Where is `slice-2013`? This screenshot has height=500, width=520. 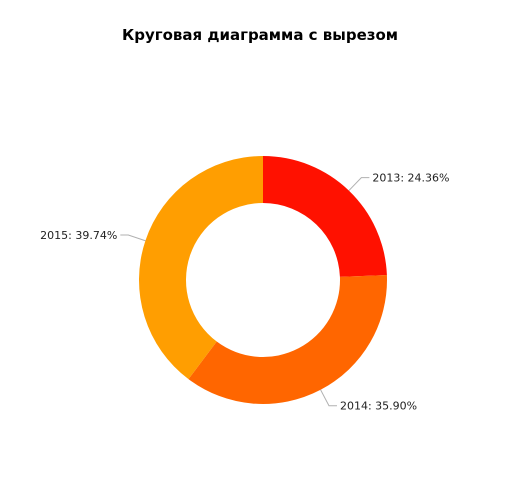
slice-2013 is located at coordinates (325, 216).